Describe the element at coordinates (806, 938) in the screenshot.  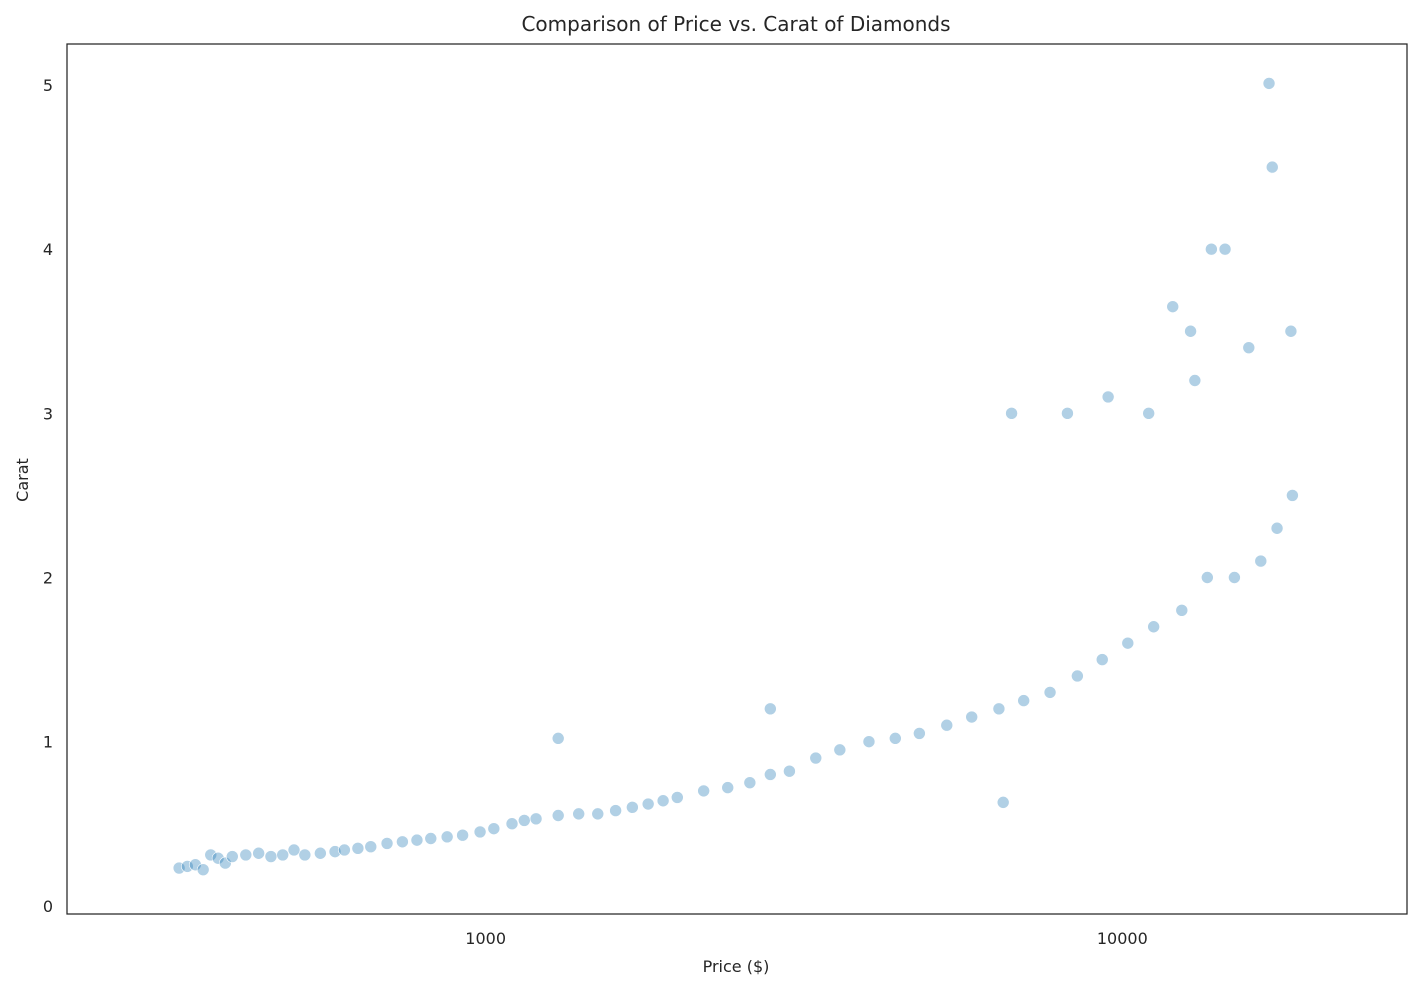
I see `x-axis-ticks: 1000 10000` at that location.